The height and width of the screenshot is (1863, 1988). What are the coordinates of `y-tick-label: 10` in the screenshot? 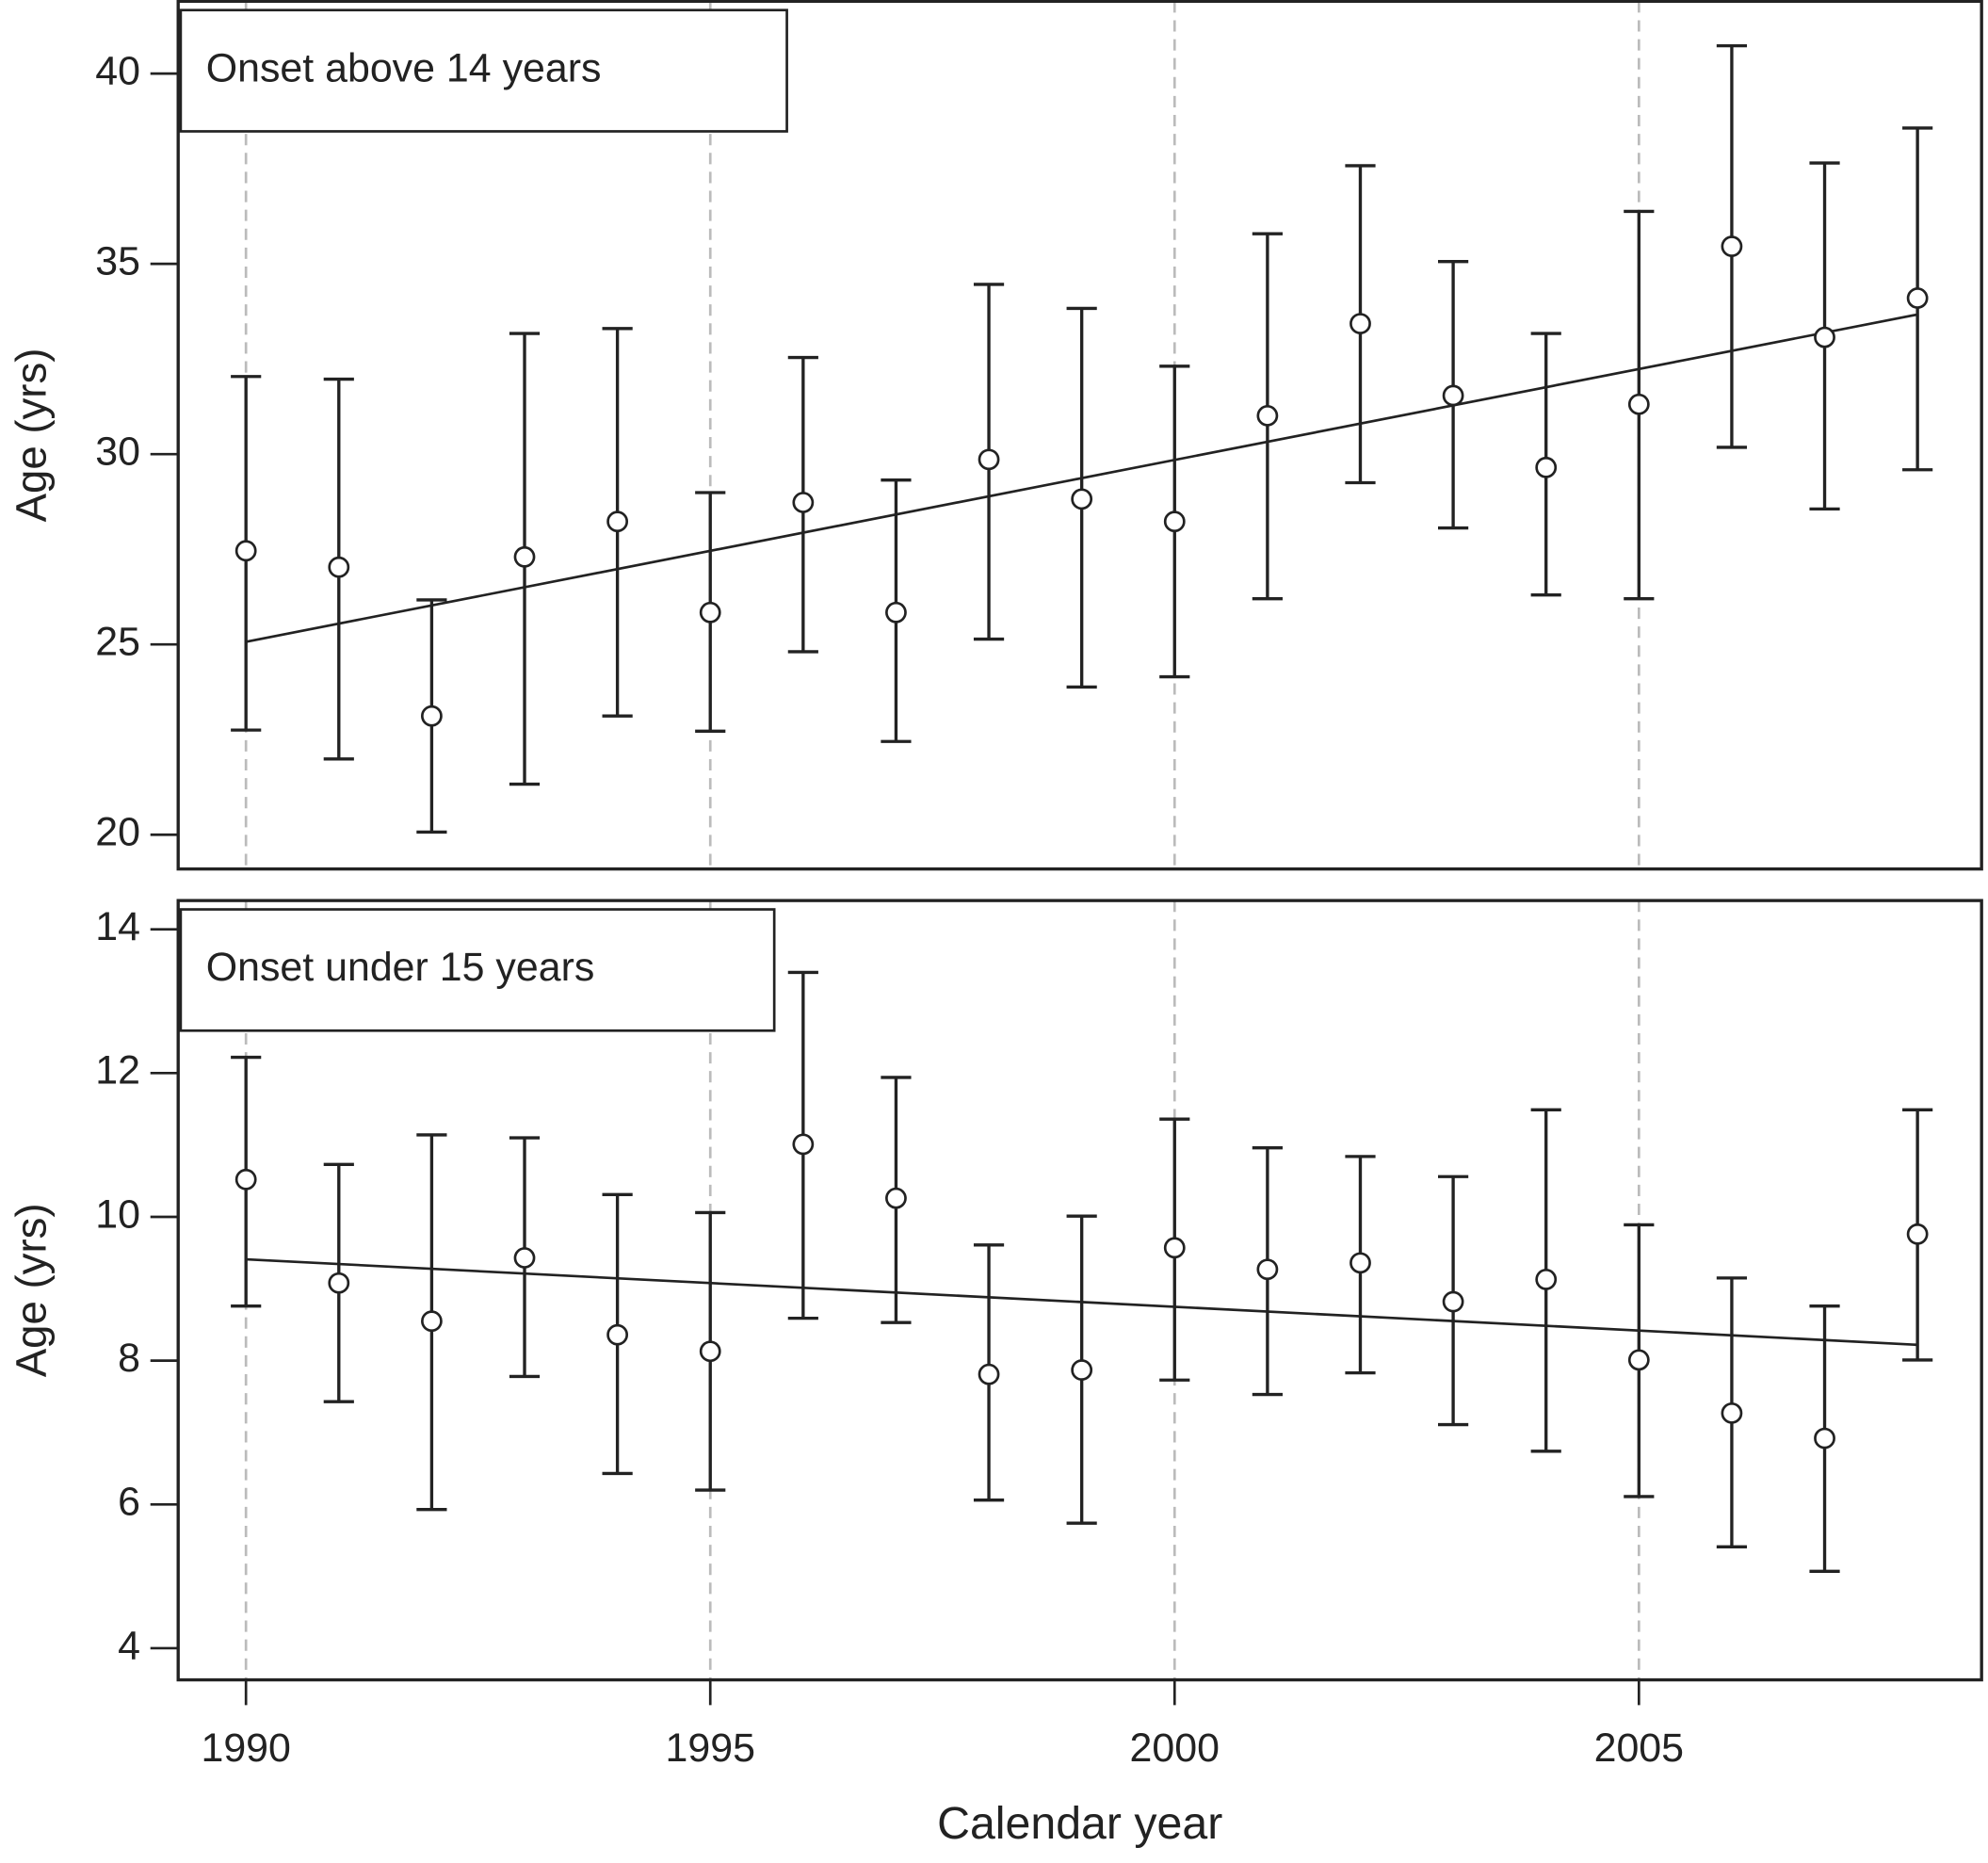 It's located at (117, 1214).